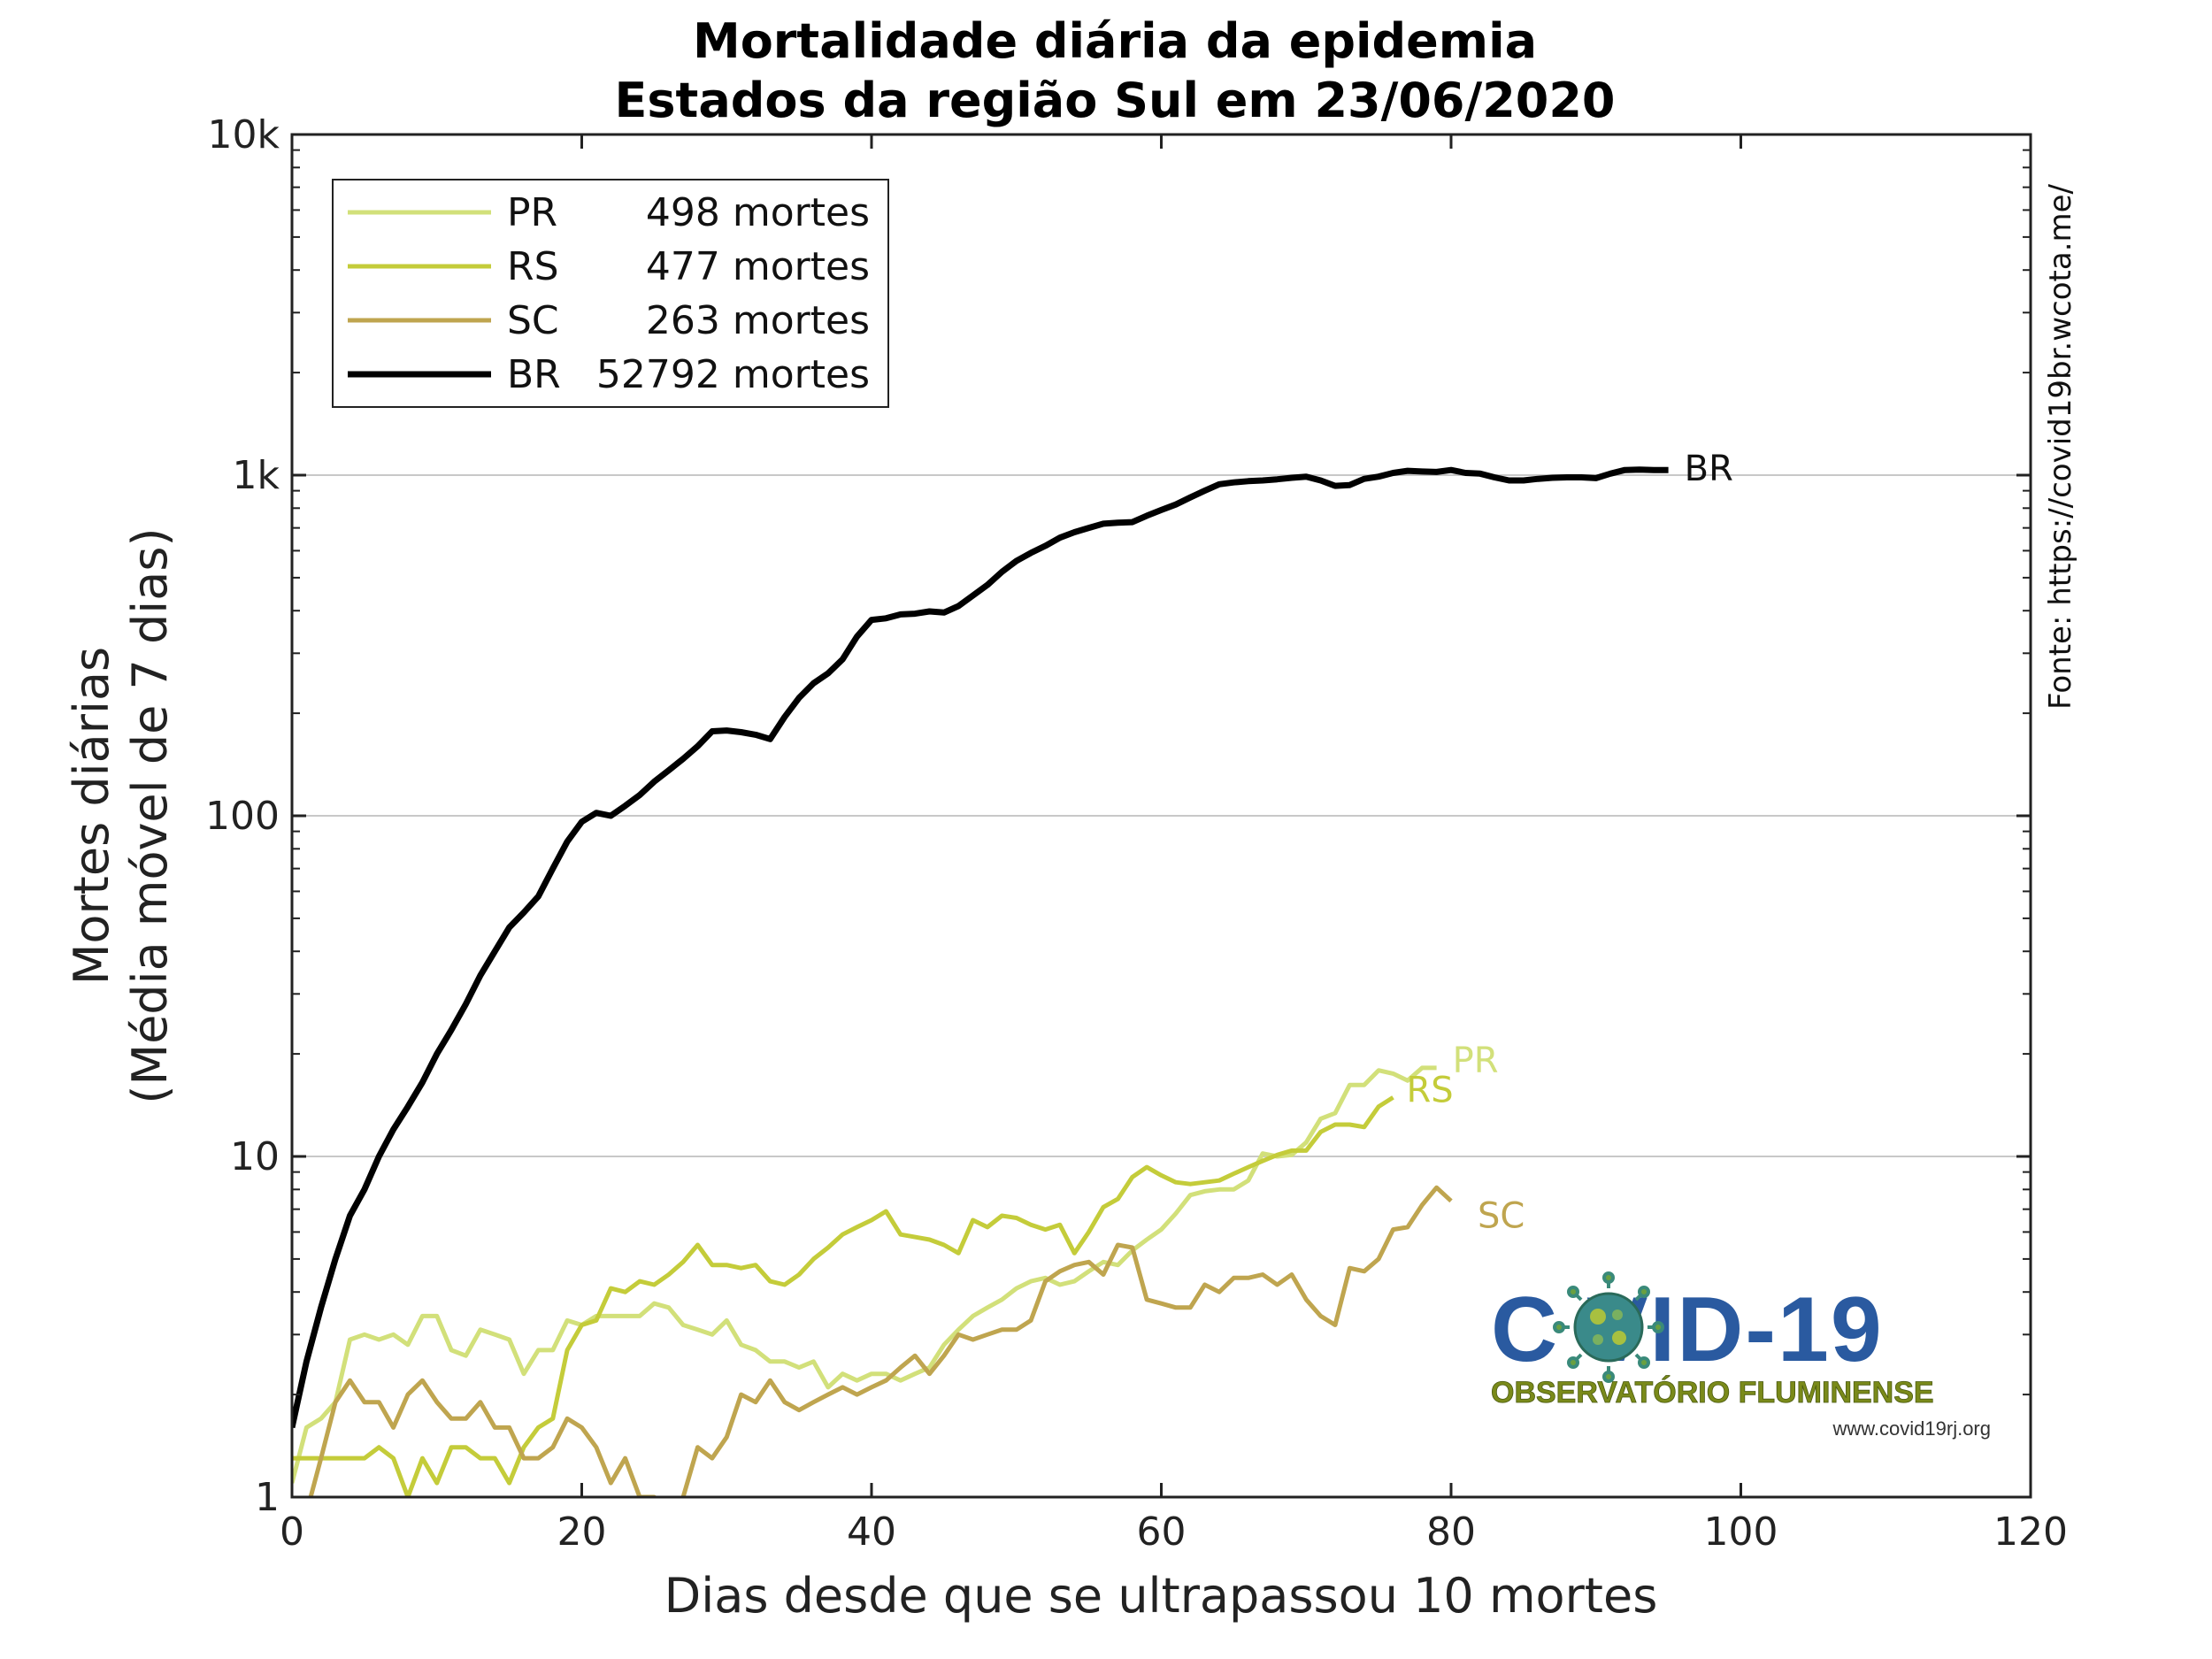 Image resolution: width=2212 pixels, height=1659 pixels. I want to click on x-axis-label: Dias desde que se ultrapassou 10 mortes, so click(1161, 1596).